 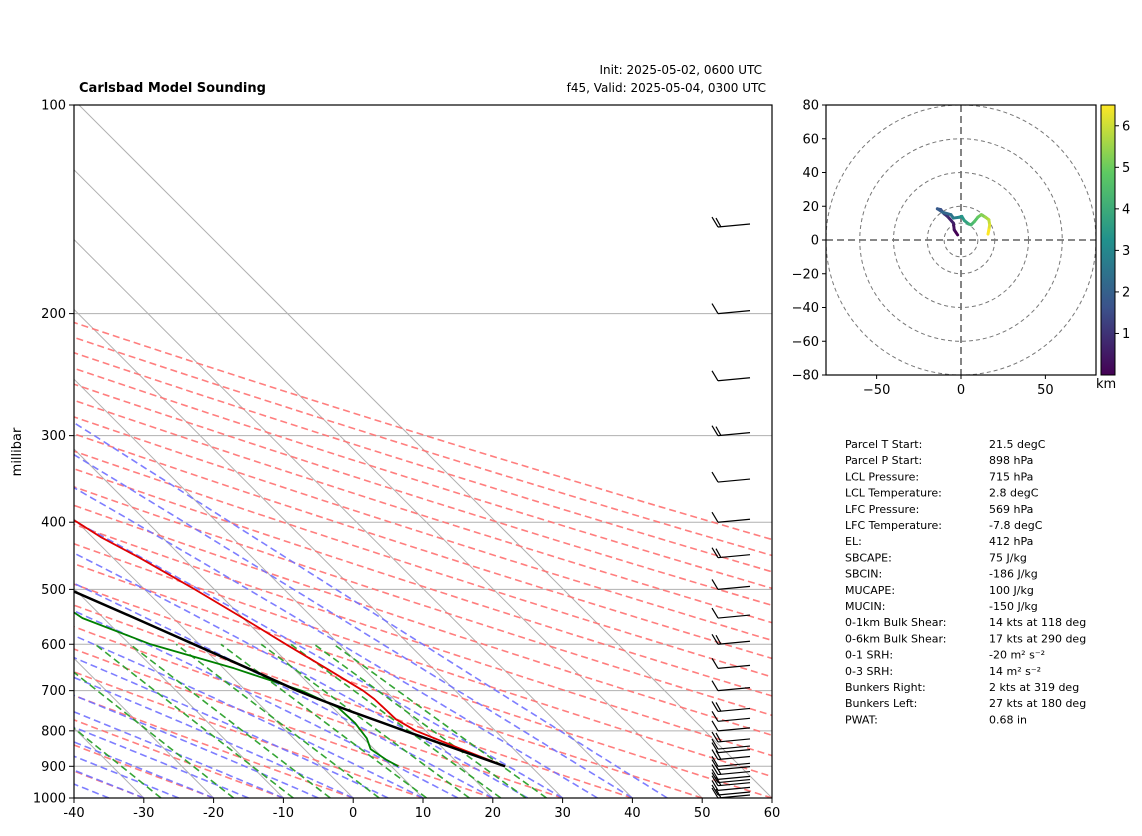 I want to click on x-tick-label: -20, so click(x=213, y=813).